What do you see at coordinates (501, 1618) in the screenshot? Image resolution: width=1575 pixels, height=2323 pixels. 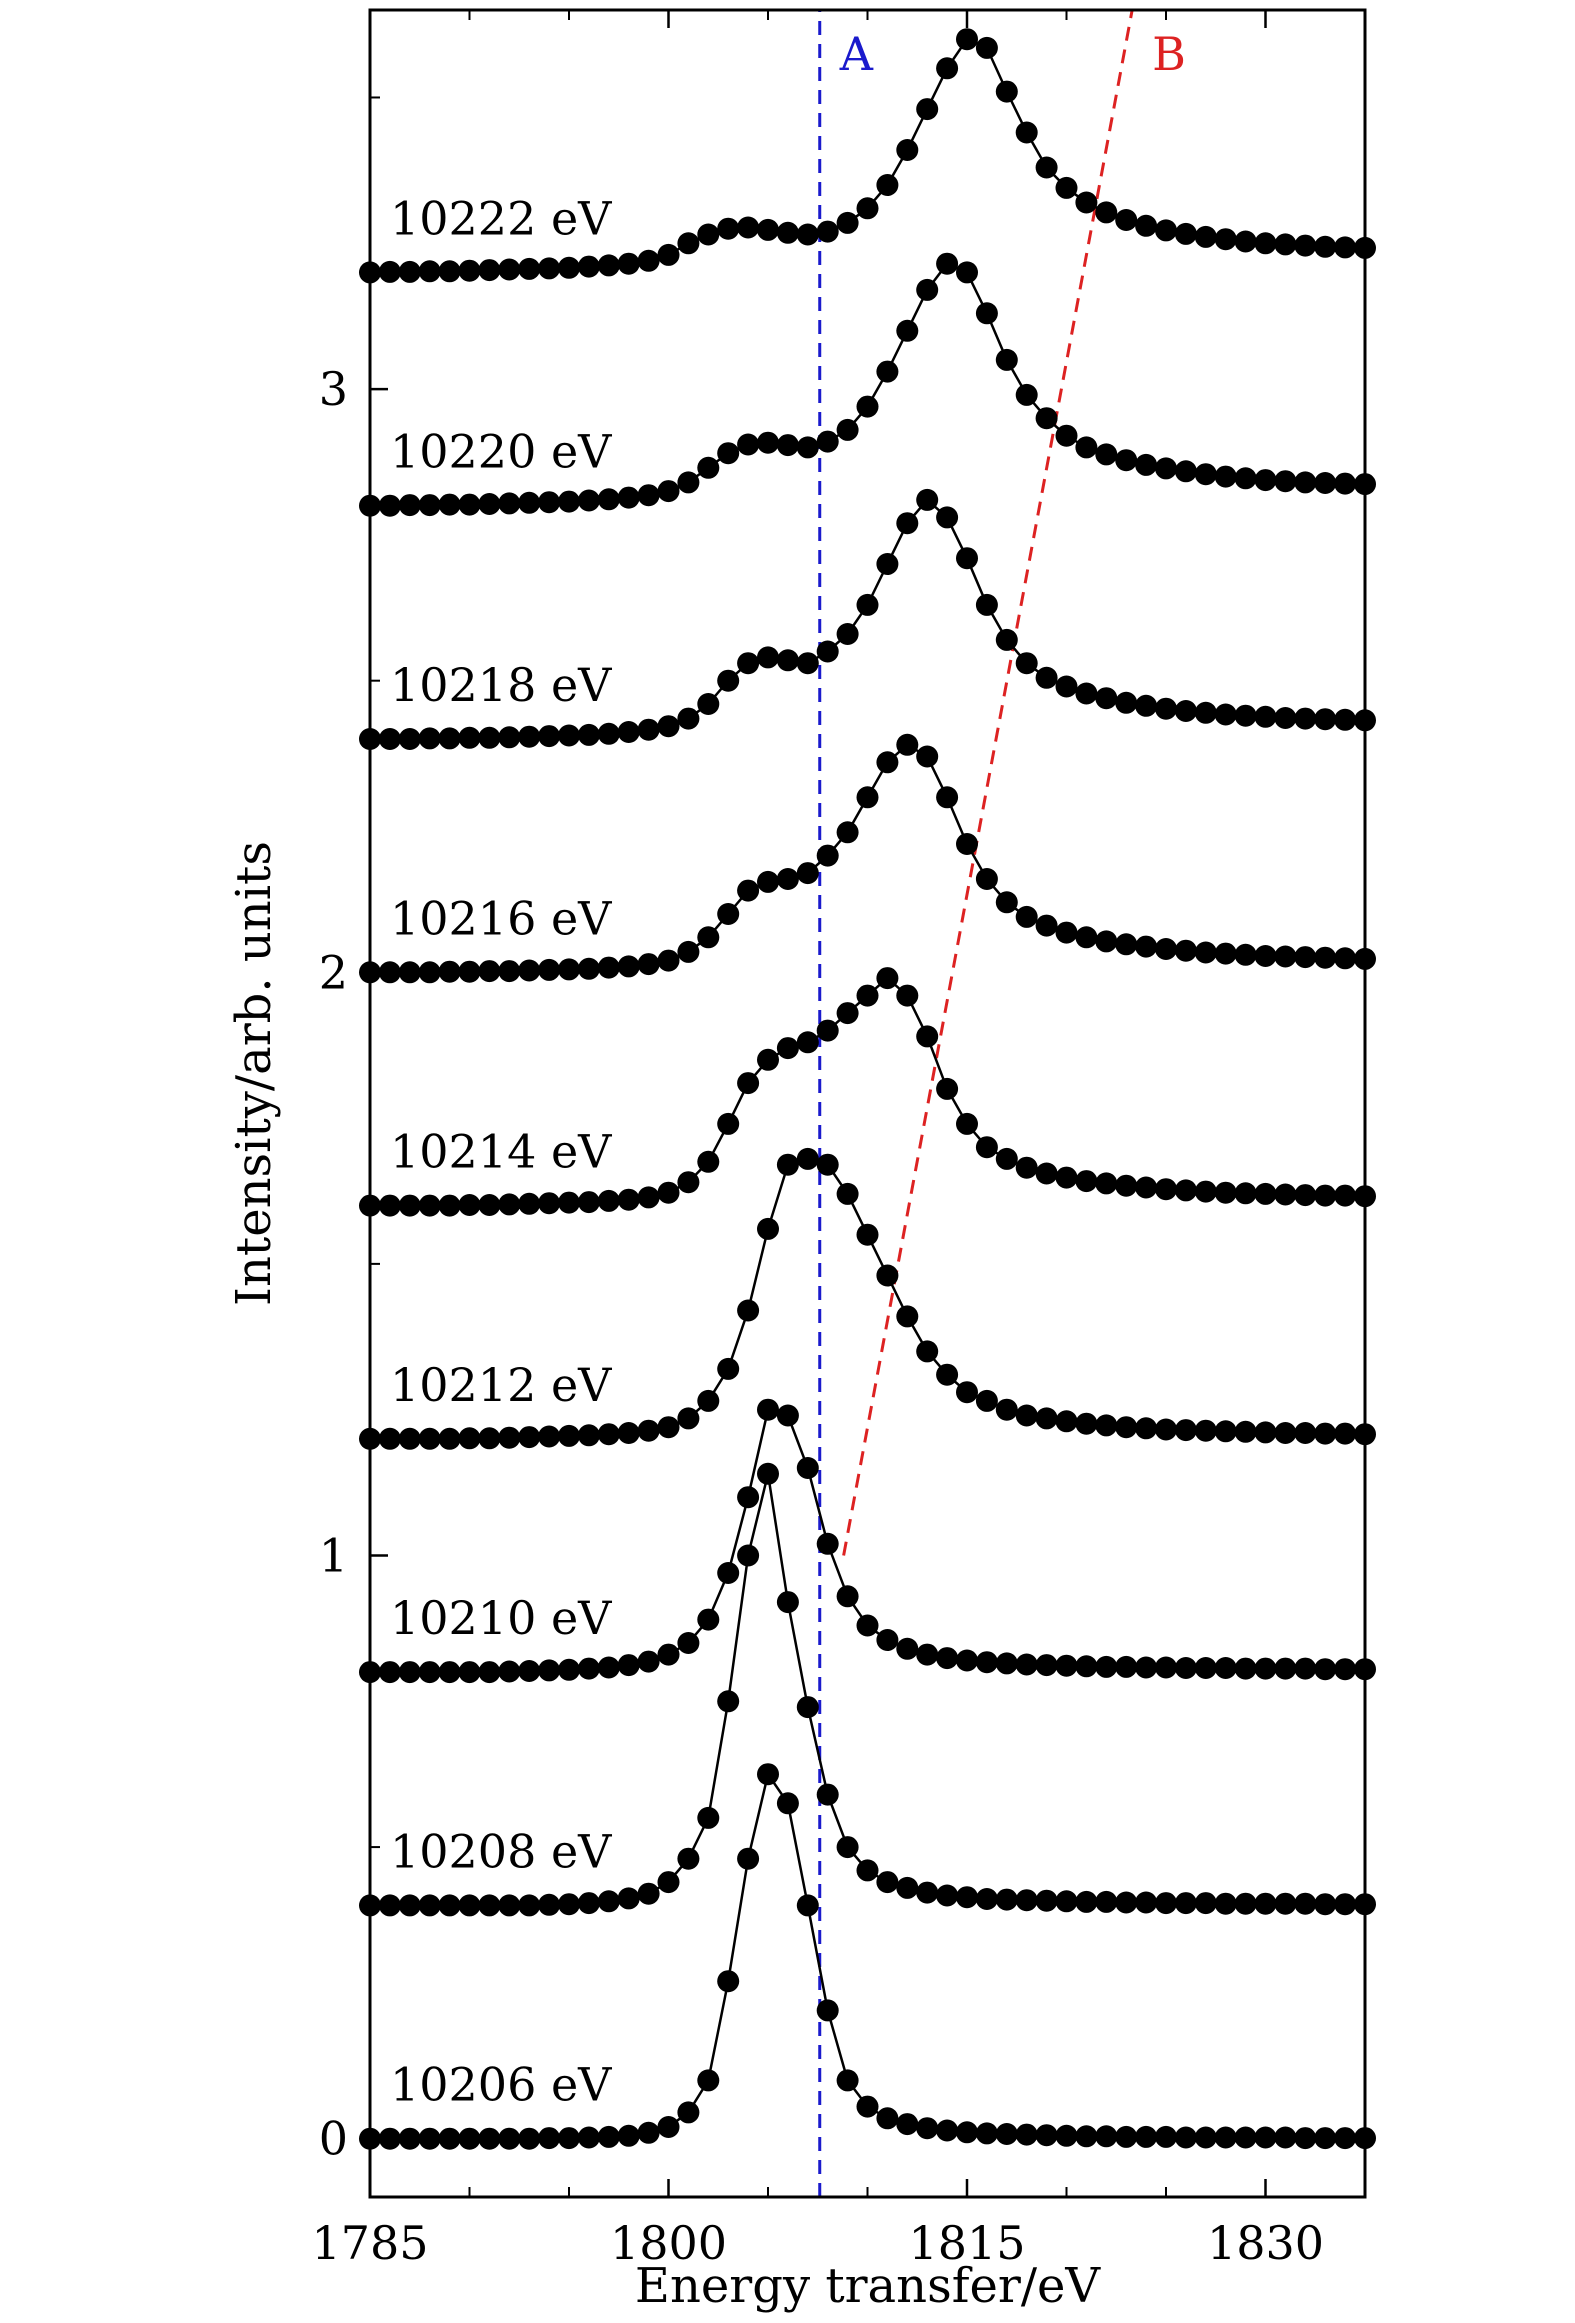 I see `curve-label-2: 10210 eV` at bounding box center [501, 1618].